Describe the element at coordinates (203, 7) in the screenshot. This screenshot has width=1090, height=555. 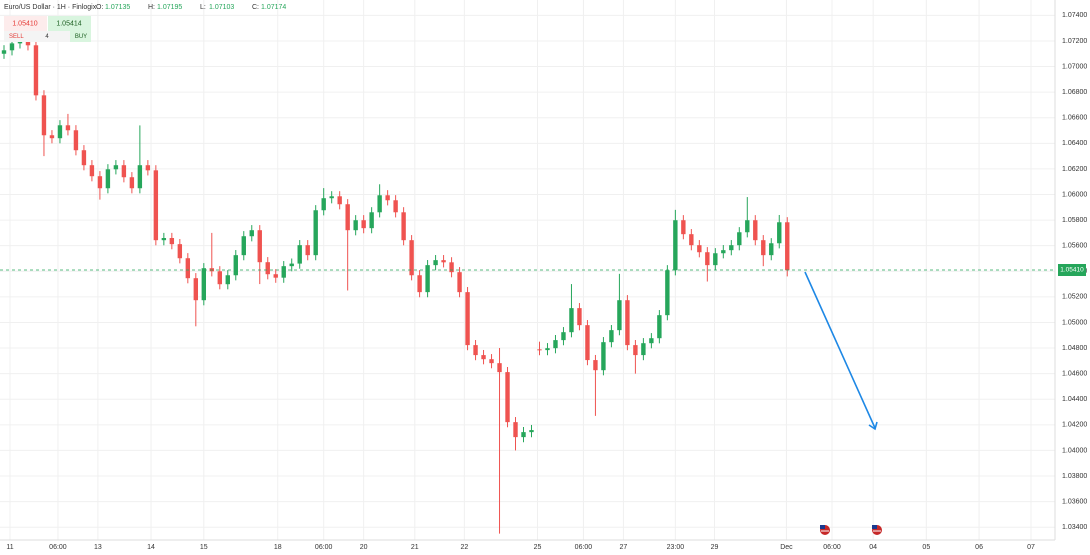
I see `legend-key: L:` at that location.